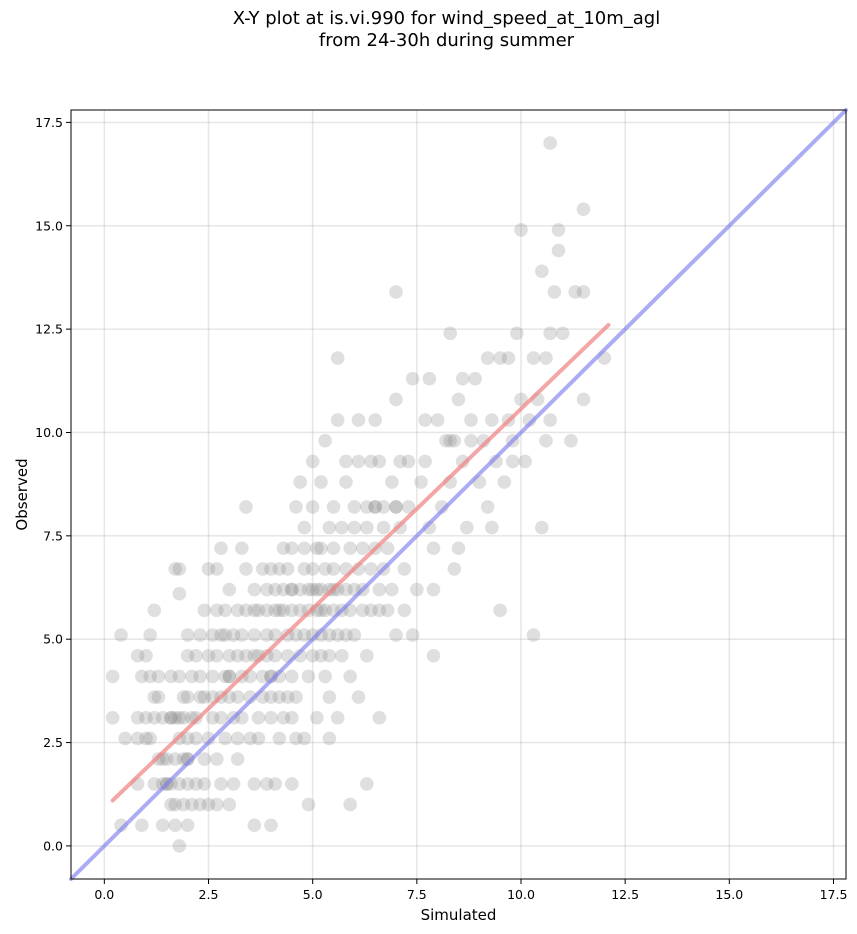 The image size is (857, 934). I want to click on y-axis-label: Observed, so click(22, 494).